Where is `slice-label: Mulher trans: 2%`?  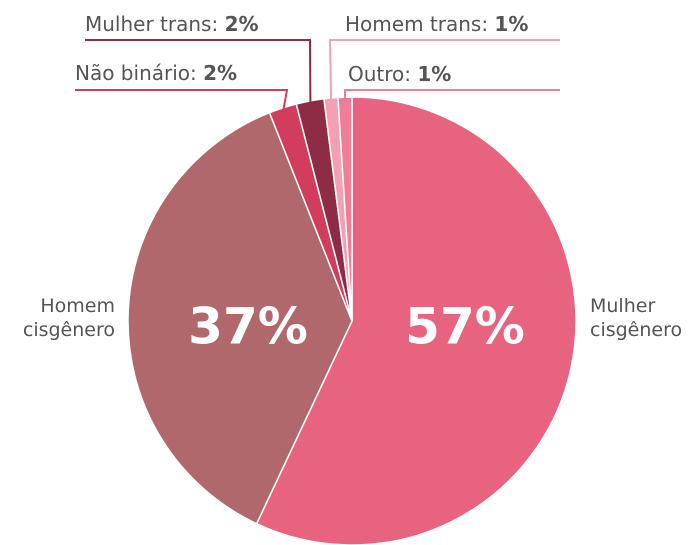
slice-label: Mulher trans: 2% is located at coordinates (172, 24).